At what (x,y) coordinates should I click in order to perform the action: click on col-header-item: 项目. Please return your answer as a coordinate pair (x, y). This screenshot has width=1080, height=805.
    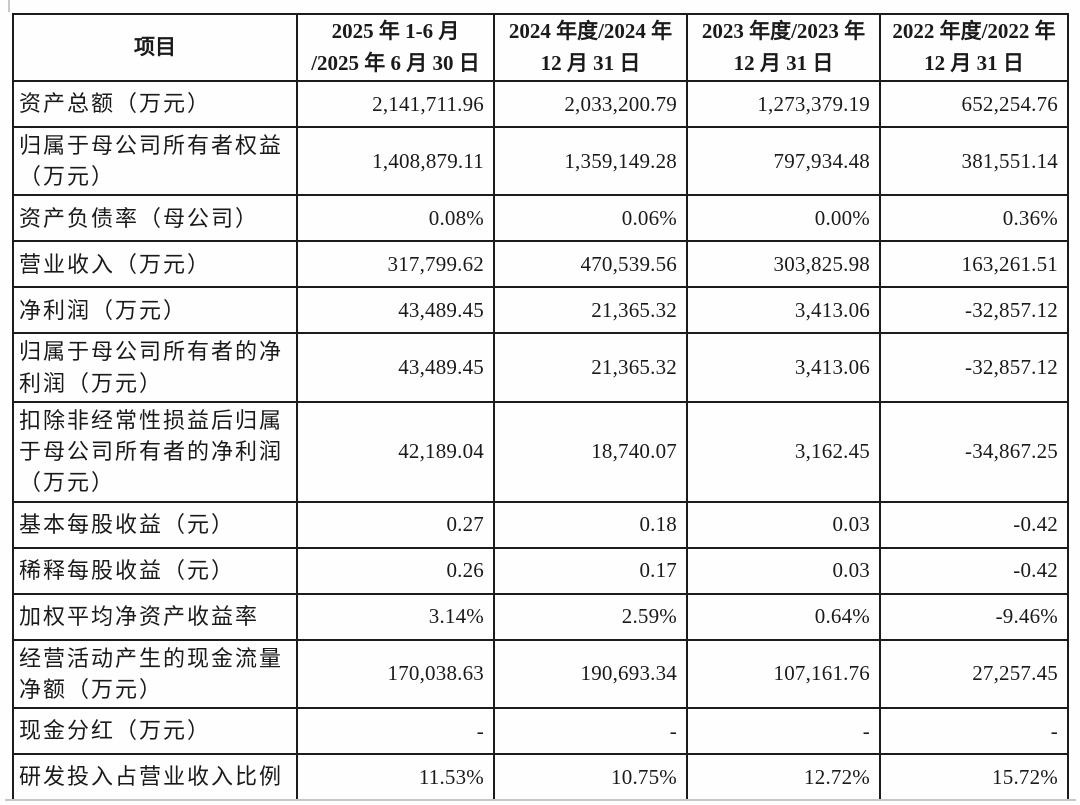
    Looking at the image, I should click on (155, 47).